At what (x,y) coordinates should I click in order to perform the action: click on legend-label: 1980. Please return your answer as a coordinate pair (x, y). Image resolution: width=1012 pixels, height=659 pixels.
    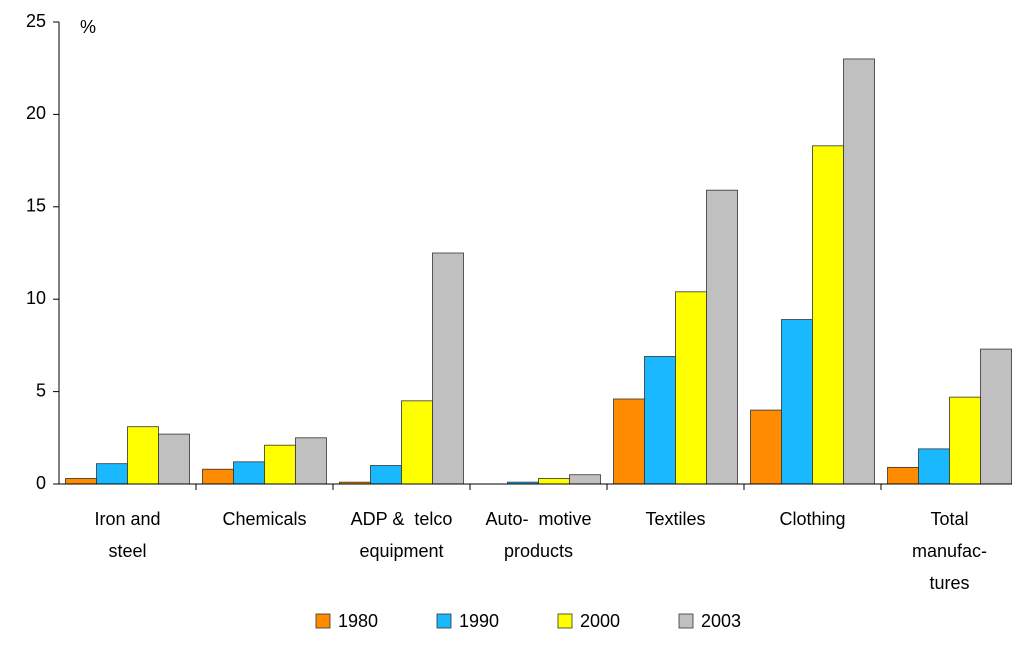
    Looking at the image, I should click on (358, 621).